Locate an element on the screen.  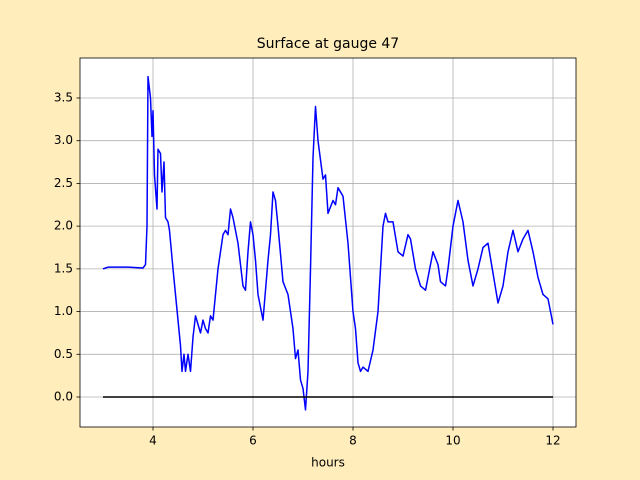
y-tick-label: 3.0 is located at coordinates (63, 140).